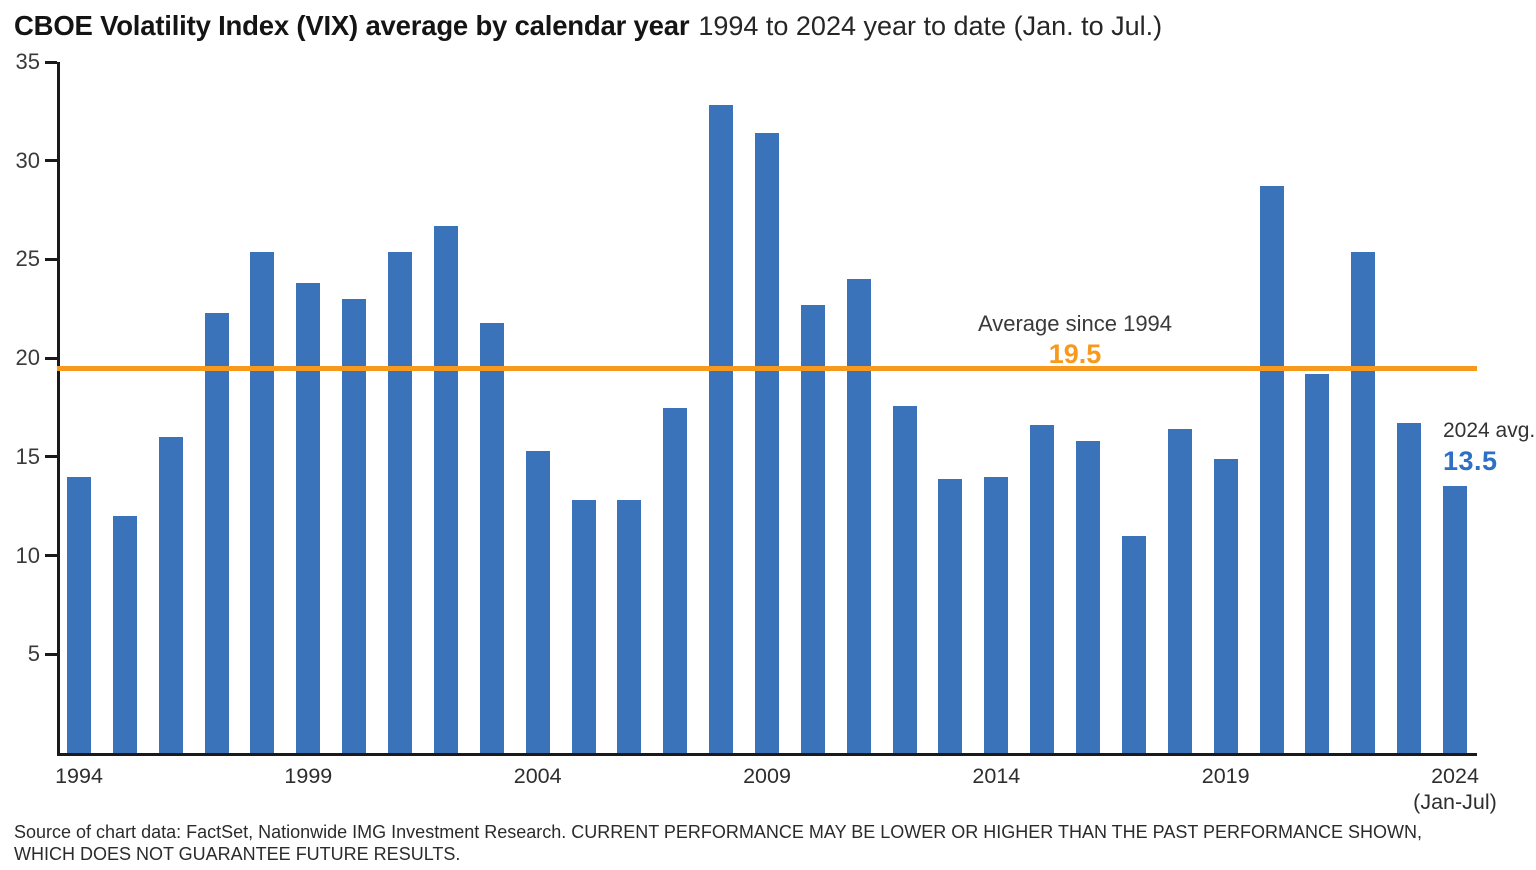 This screenshot has height=870, width=1536. Describe the element at coordinates (216, 532) in the screenshot. I see `bar-1997` at that location.